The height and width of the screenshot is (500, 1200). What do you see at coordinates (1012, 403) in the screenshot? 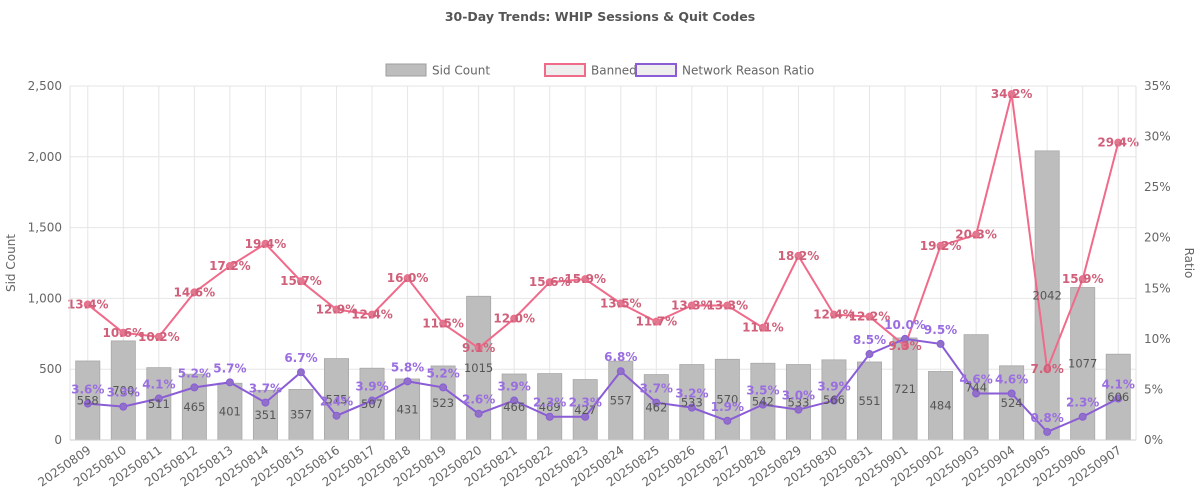
I see `bar-value-label: 524` at bounding box center [1012, 403].